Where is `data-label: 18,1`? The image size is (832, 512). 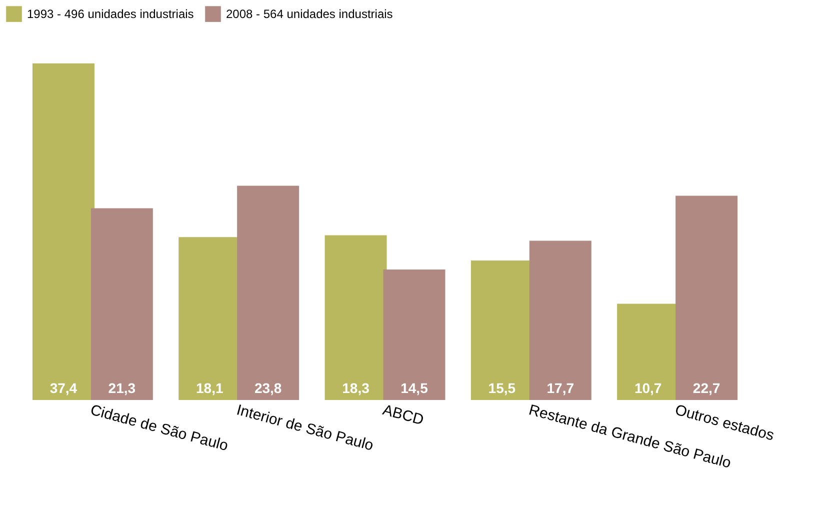 data-label: 18,1 is located at coordinates (210, 388).